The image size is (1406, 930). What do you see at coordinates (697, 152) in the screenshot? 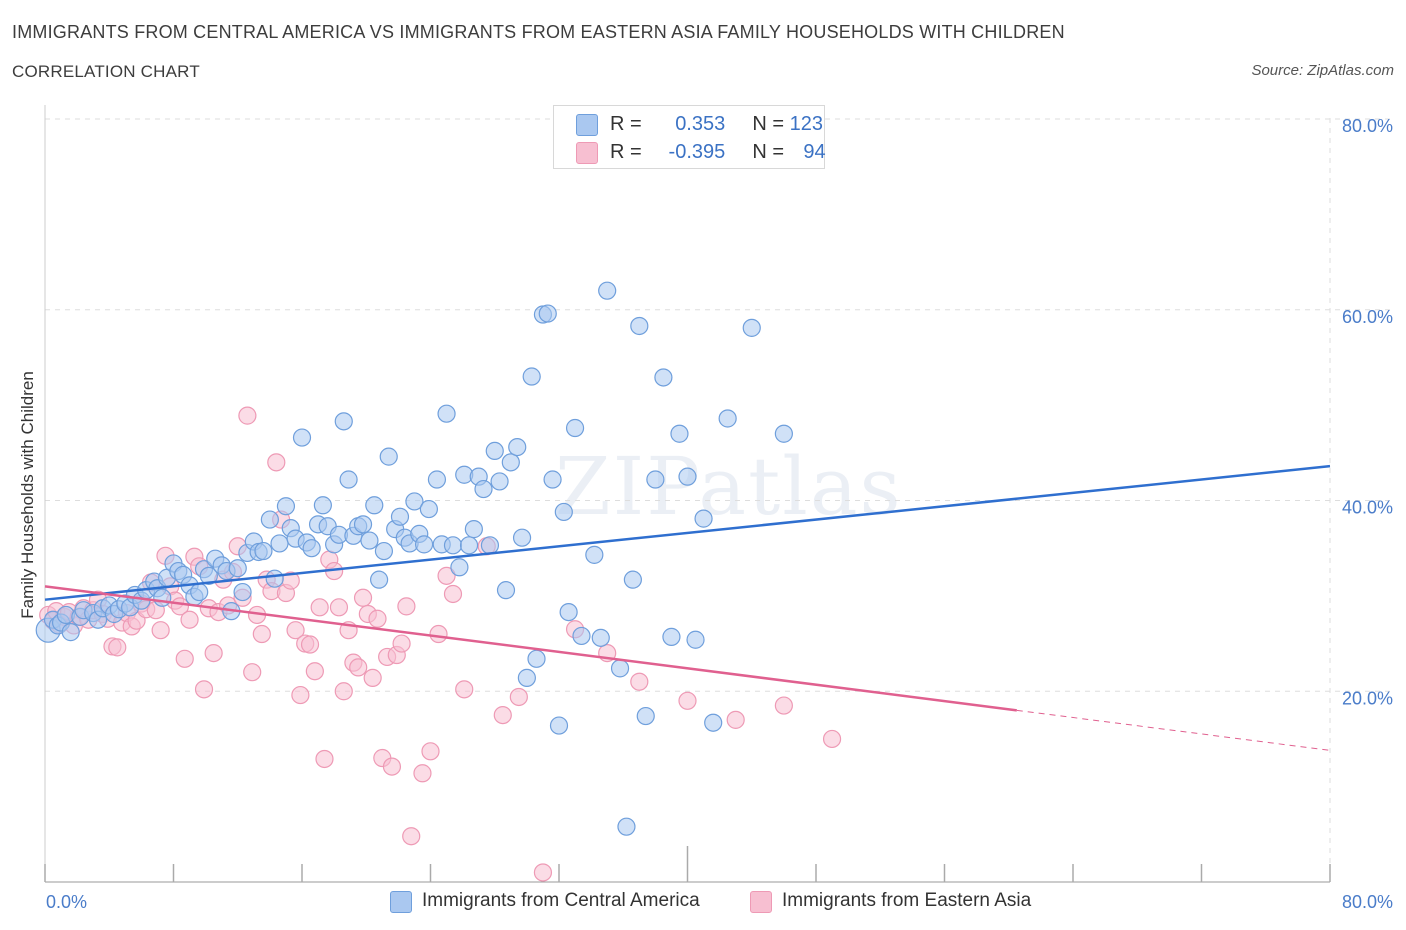
I see `r-value: -0.395` at bounding box center [697, 152].